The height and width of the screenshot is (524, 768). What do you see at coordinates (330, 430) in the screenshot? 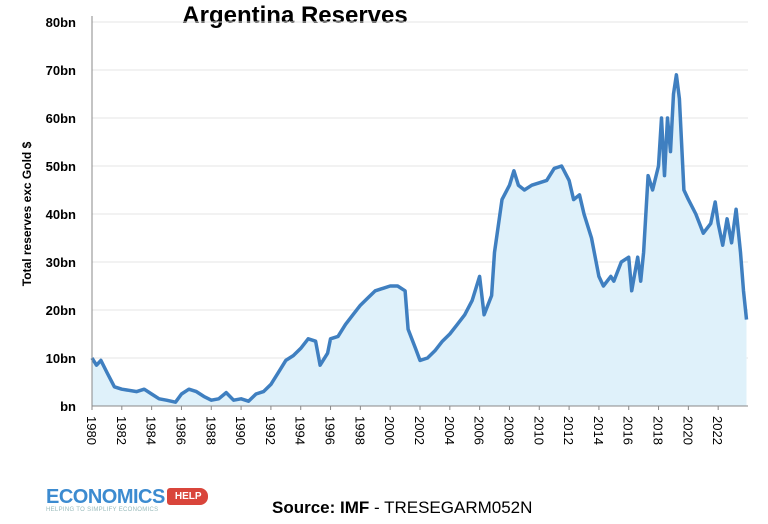
I see `x-tick-label: 1996` at bounding box center [330, 430].